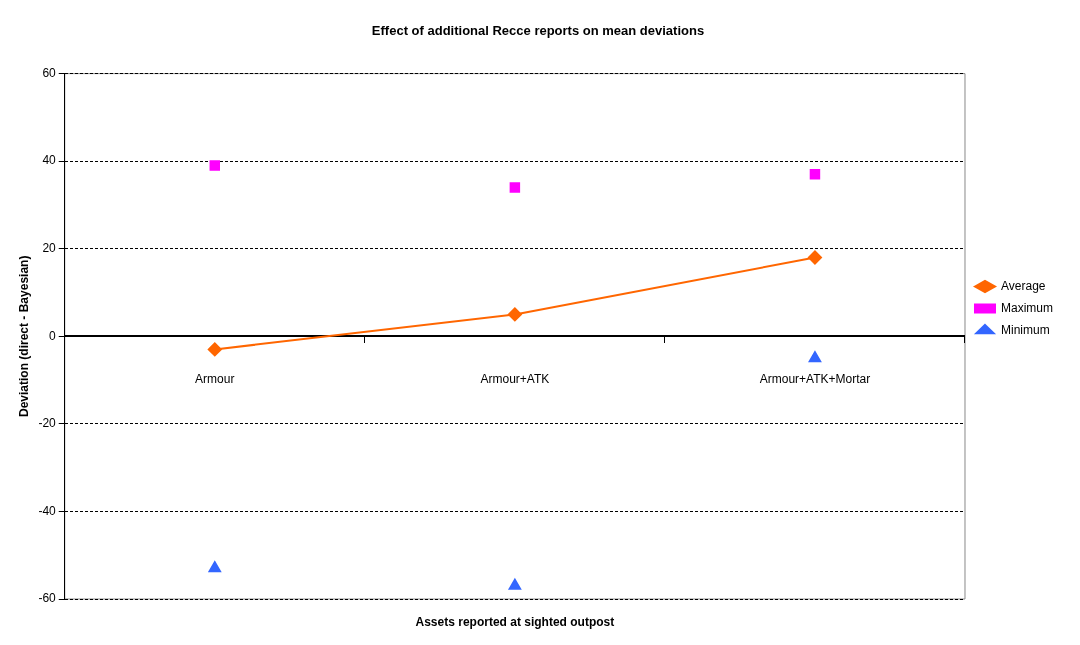 Image resolution: width=1080 pixels, height=645 pixels. What do you see at coordinates (49, 160) in the screenshot?
I see `y-tick-label: 40` at bounding box center [49, 160].